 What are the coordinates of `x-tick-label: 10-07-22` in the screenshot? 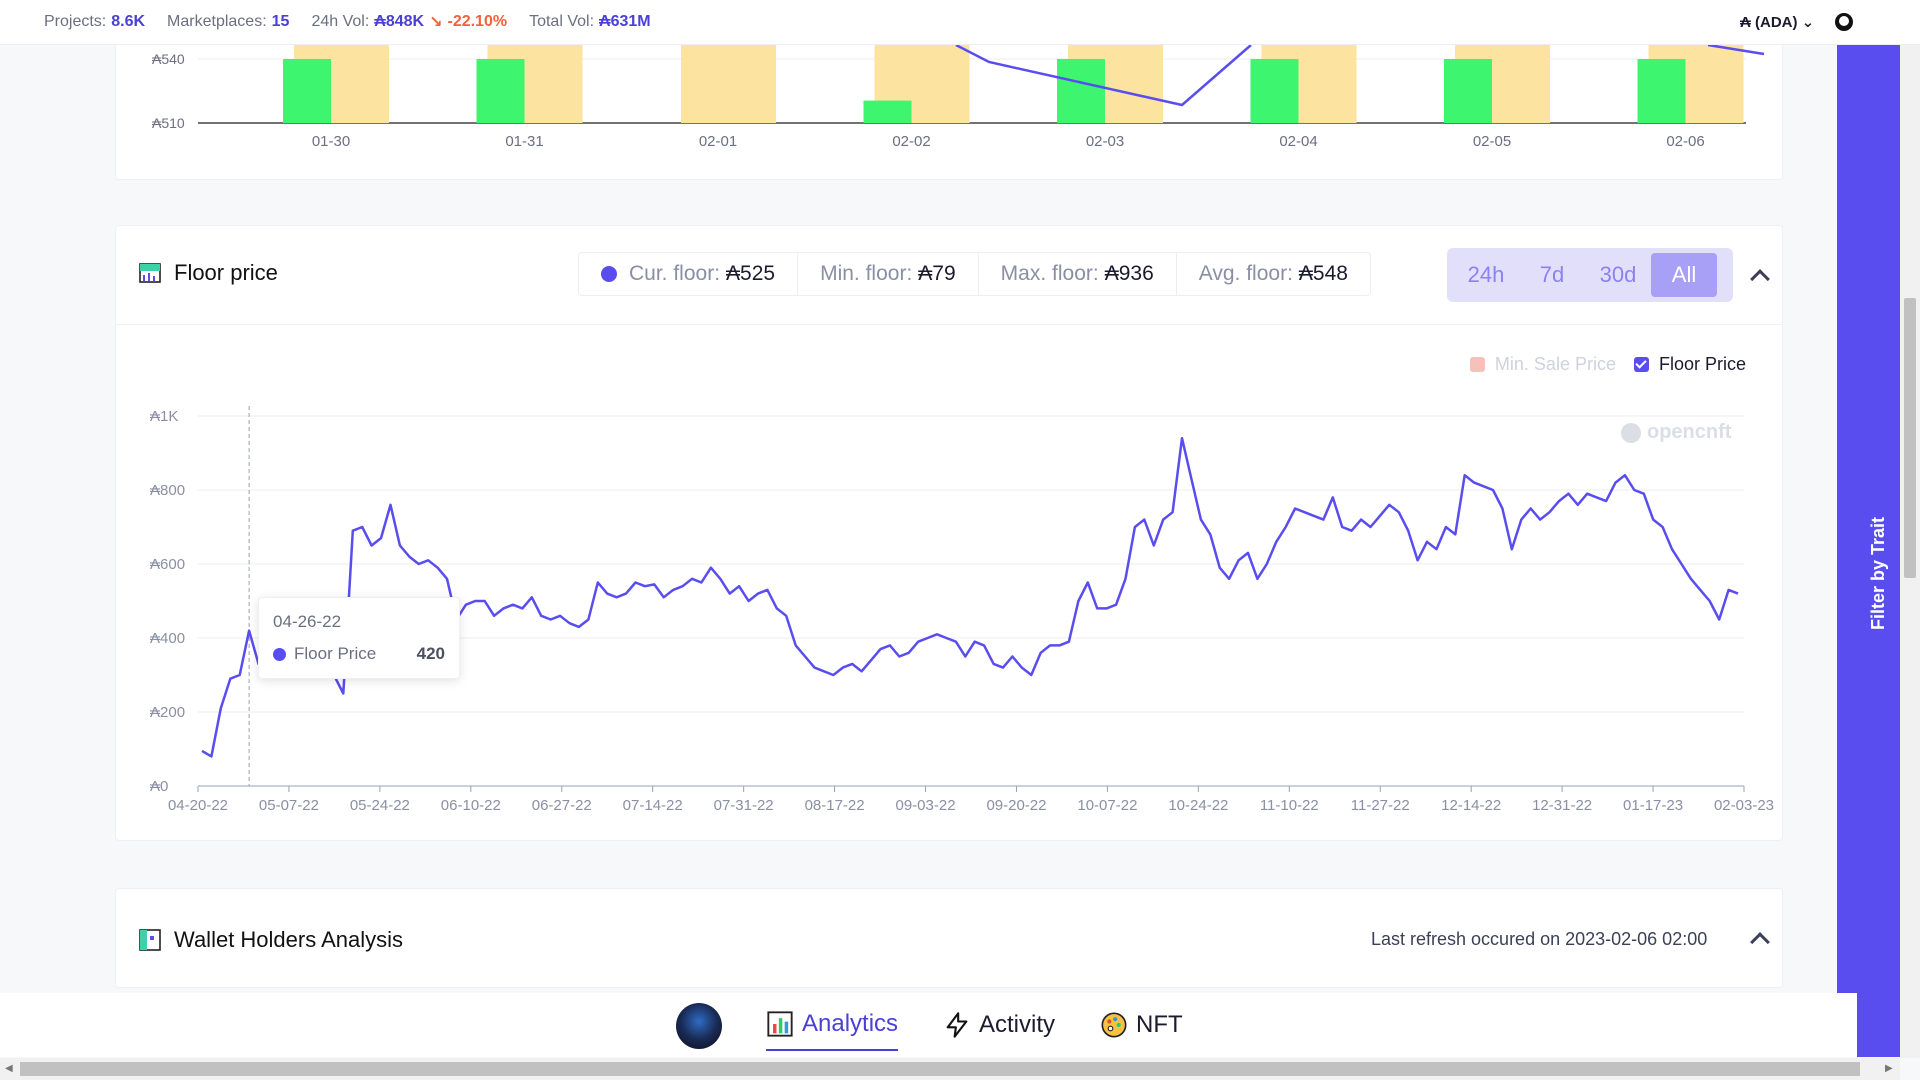 It's located at (1107, 805).